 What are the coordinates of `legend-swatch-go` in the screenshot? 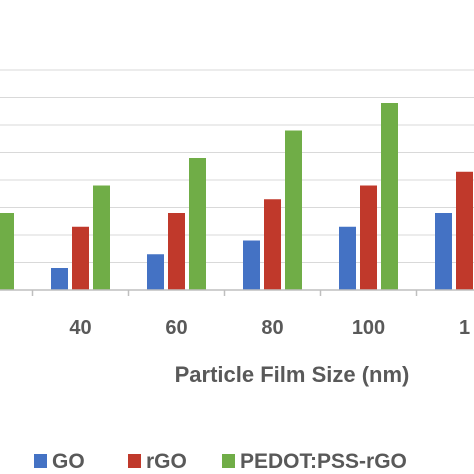 It's located at (40, 461).